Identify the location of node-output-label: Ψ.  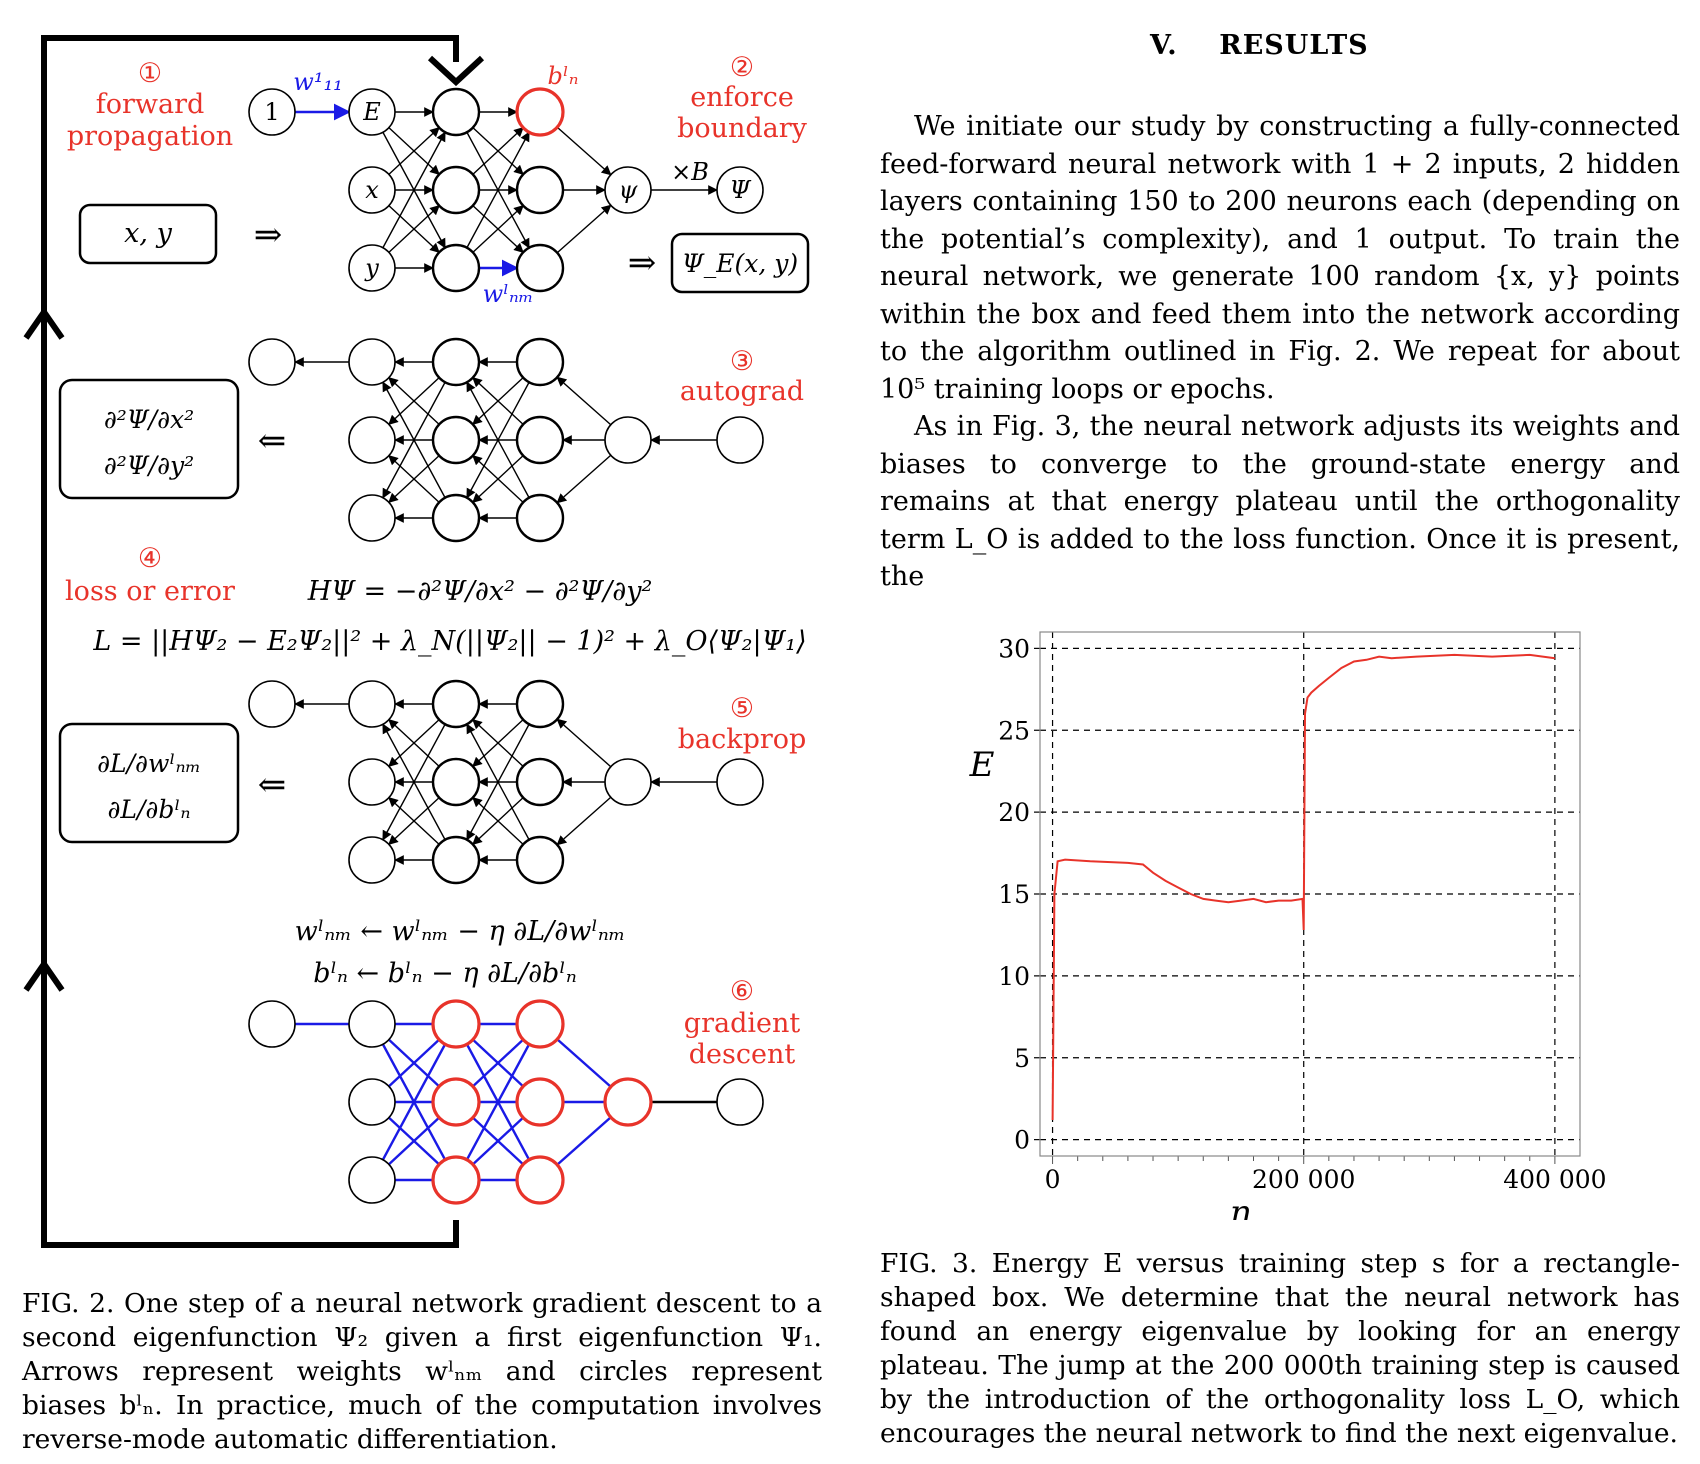
(740, 190).